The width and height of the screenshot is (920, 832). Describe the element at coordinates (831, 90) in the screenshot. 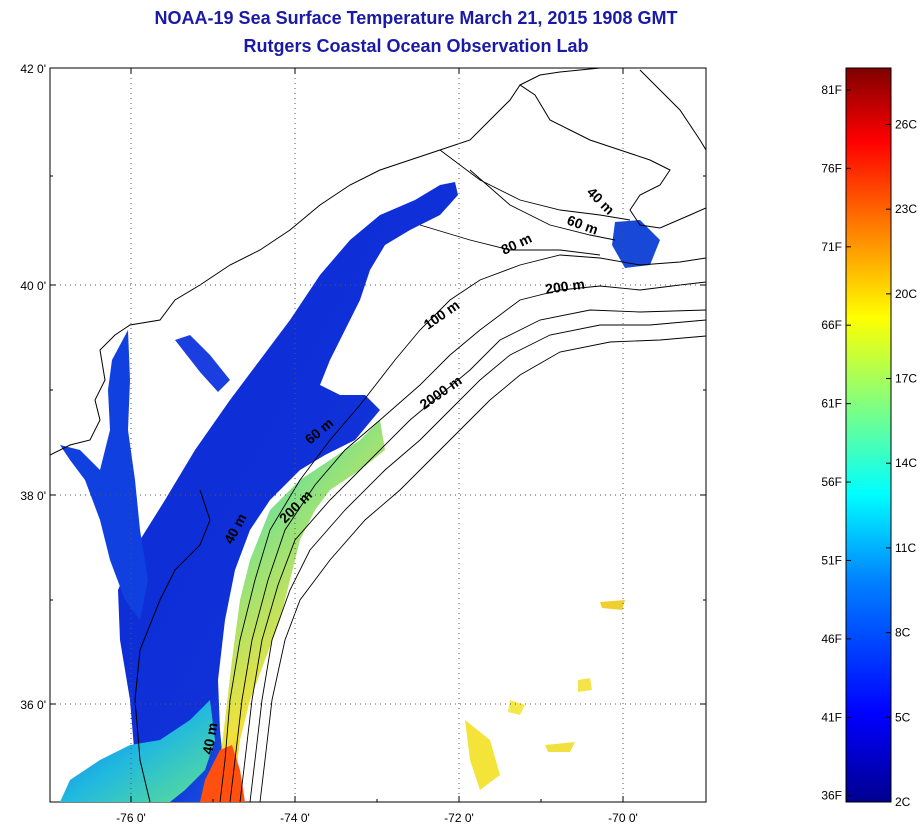

I see `colorbar-f-label: 81F` at that location.